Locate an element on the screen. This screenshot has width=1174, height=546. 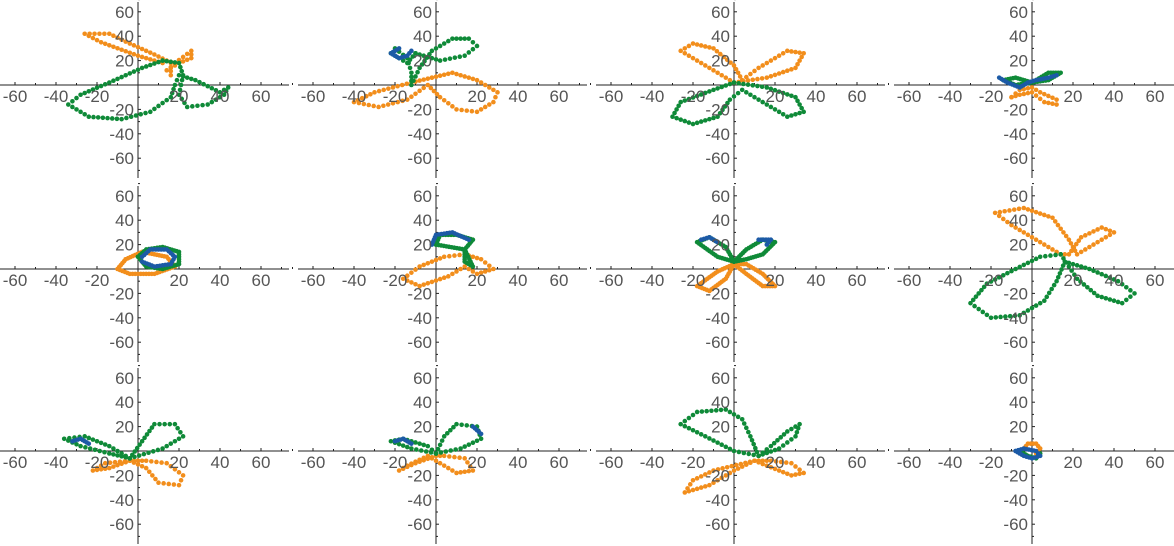
x-tick-label: -20 is located at coordinates (991, 96).